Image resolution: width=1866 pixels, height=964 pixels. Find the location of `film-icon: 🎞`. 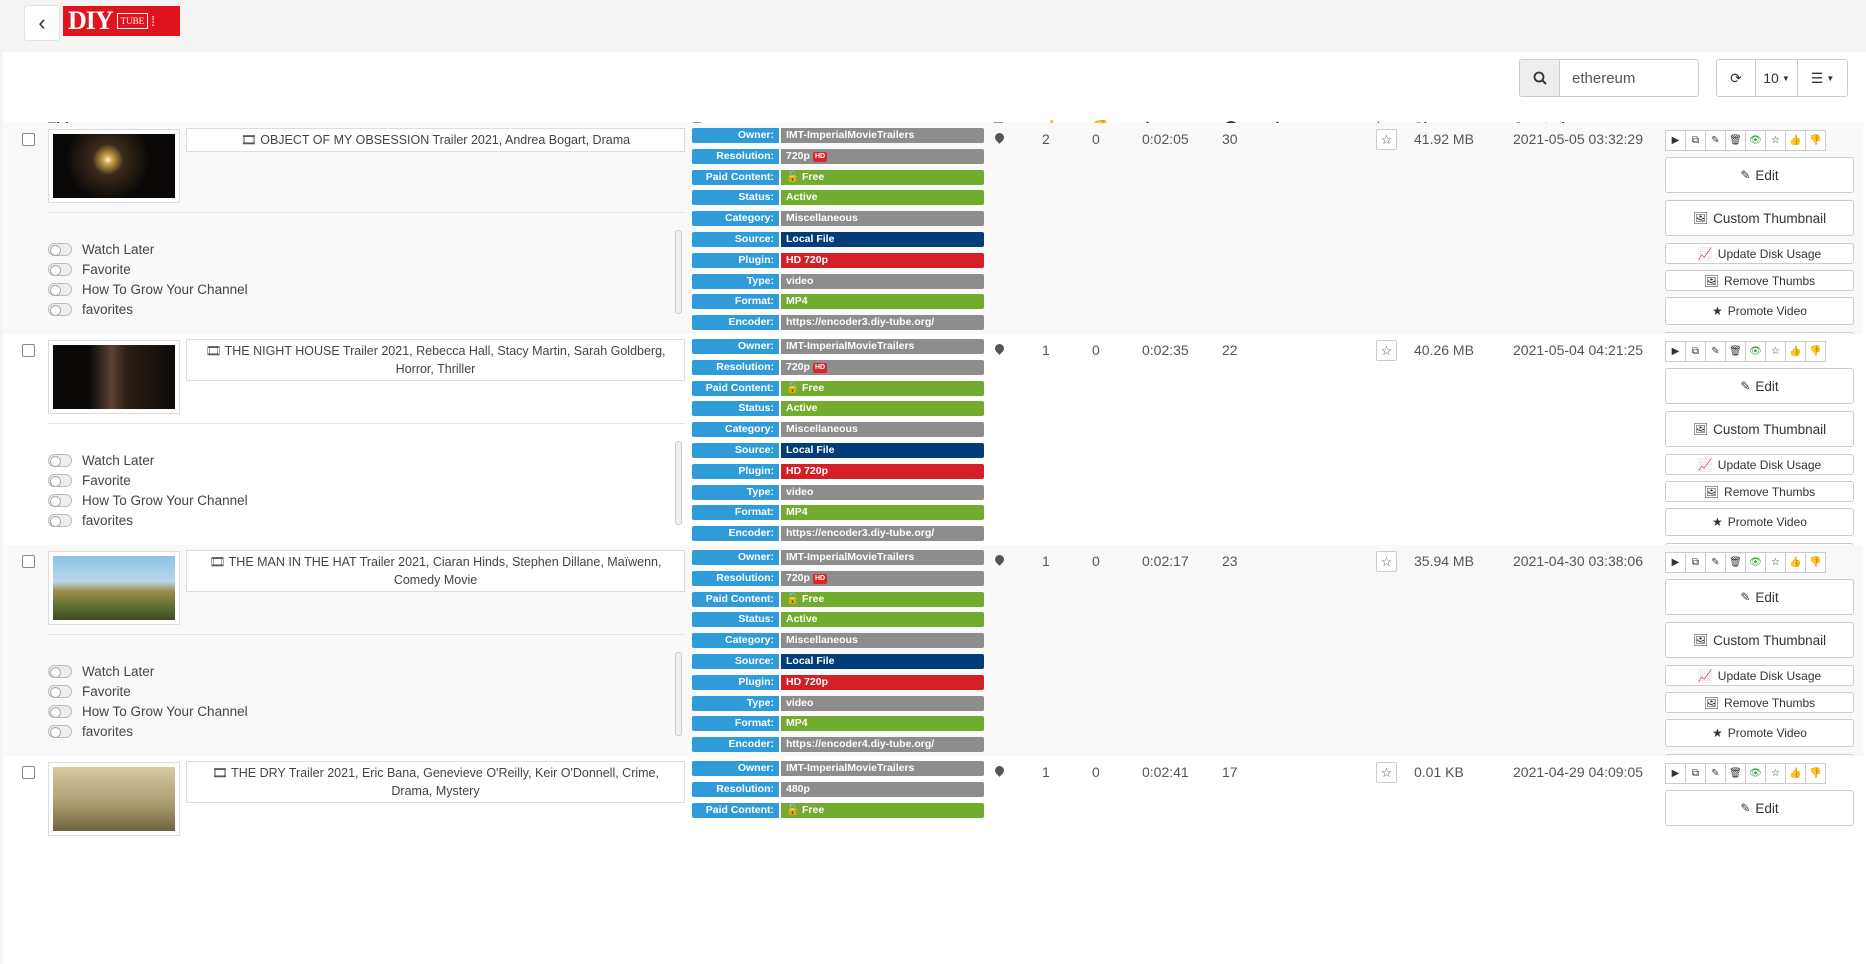

film-icon: 🎞 is located at coordinates (215, 351).